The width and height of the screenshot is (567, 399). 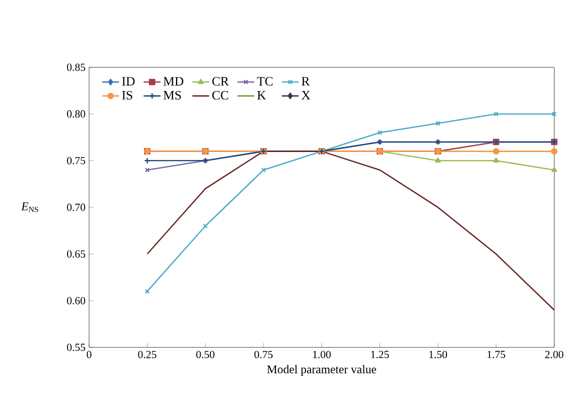 What do you see at coordinates (261, 95) in the screenshot?
I see `legend-label: K` at bounding box center [261, 95].